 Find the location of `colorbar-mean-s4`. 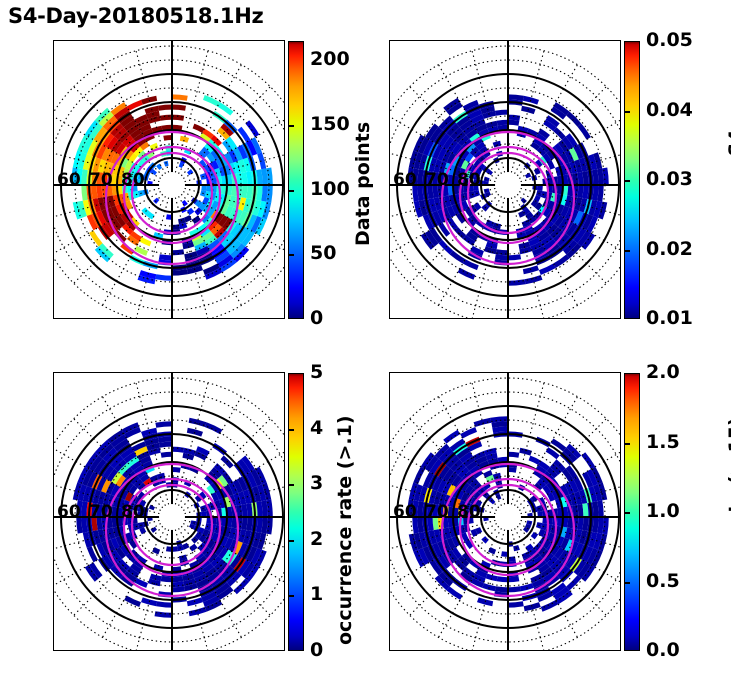

colorbar-mean-s4 is located at coordinates (632, 180).